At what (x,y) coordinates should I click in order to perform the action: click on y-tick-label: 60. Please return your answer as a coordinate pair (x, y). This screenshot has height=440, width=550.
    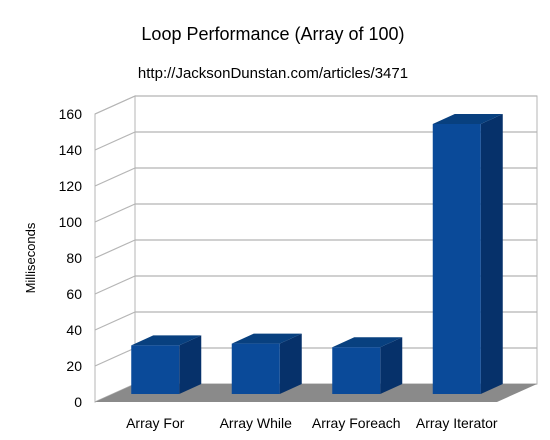
    Looking at the image, I should click on (74, 294).